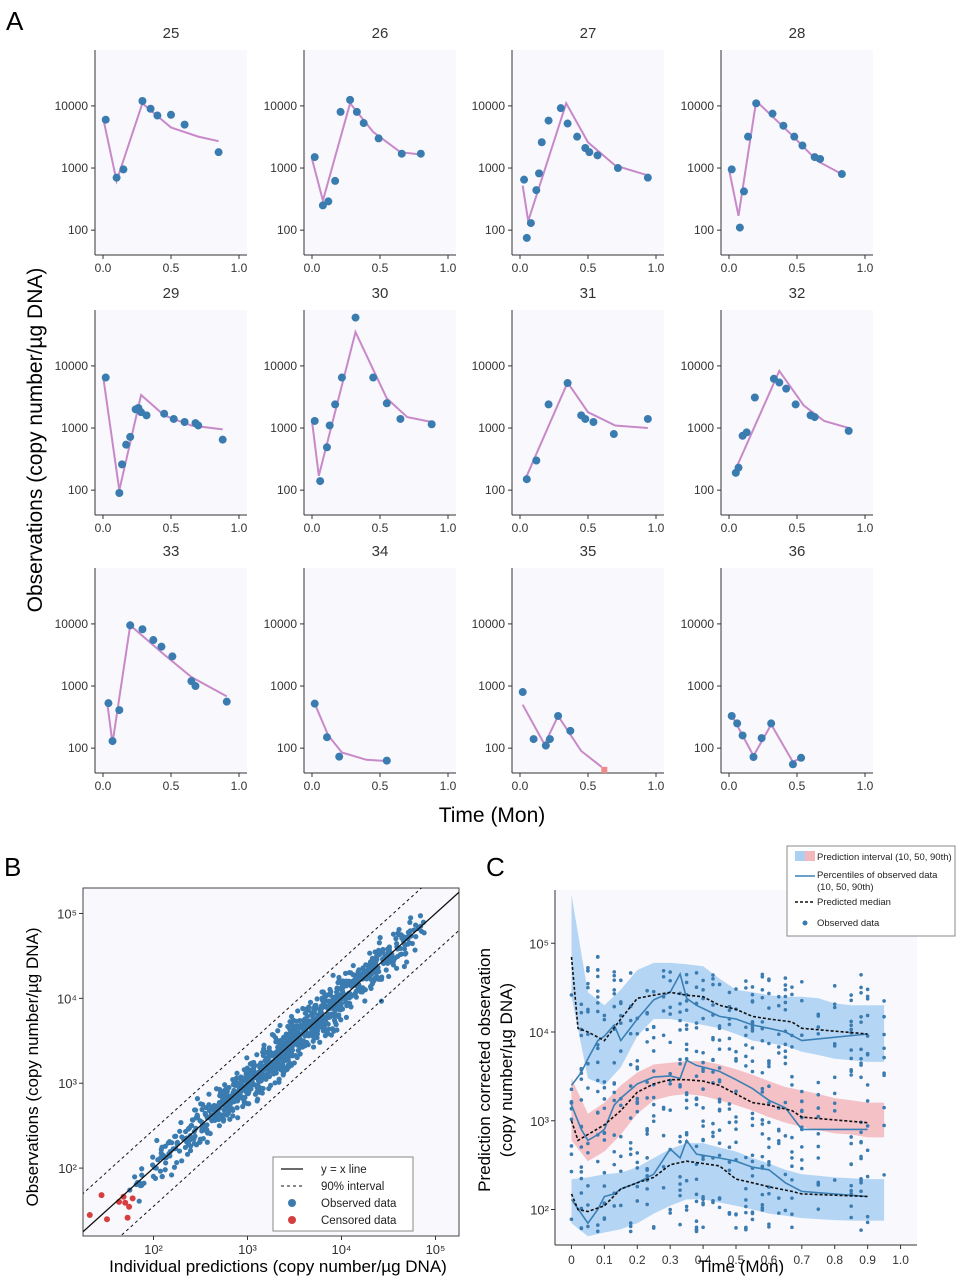 The height and width of the screenshot is (1280, 961). What do you see at coordinates (539, 1032) in the screenshot?
I see `y-tick-label: 10⁴` at bounding box center [539, 1032].